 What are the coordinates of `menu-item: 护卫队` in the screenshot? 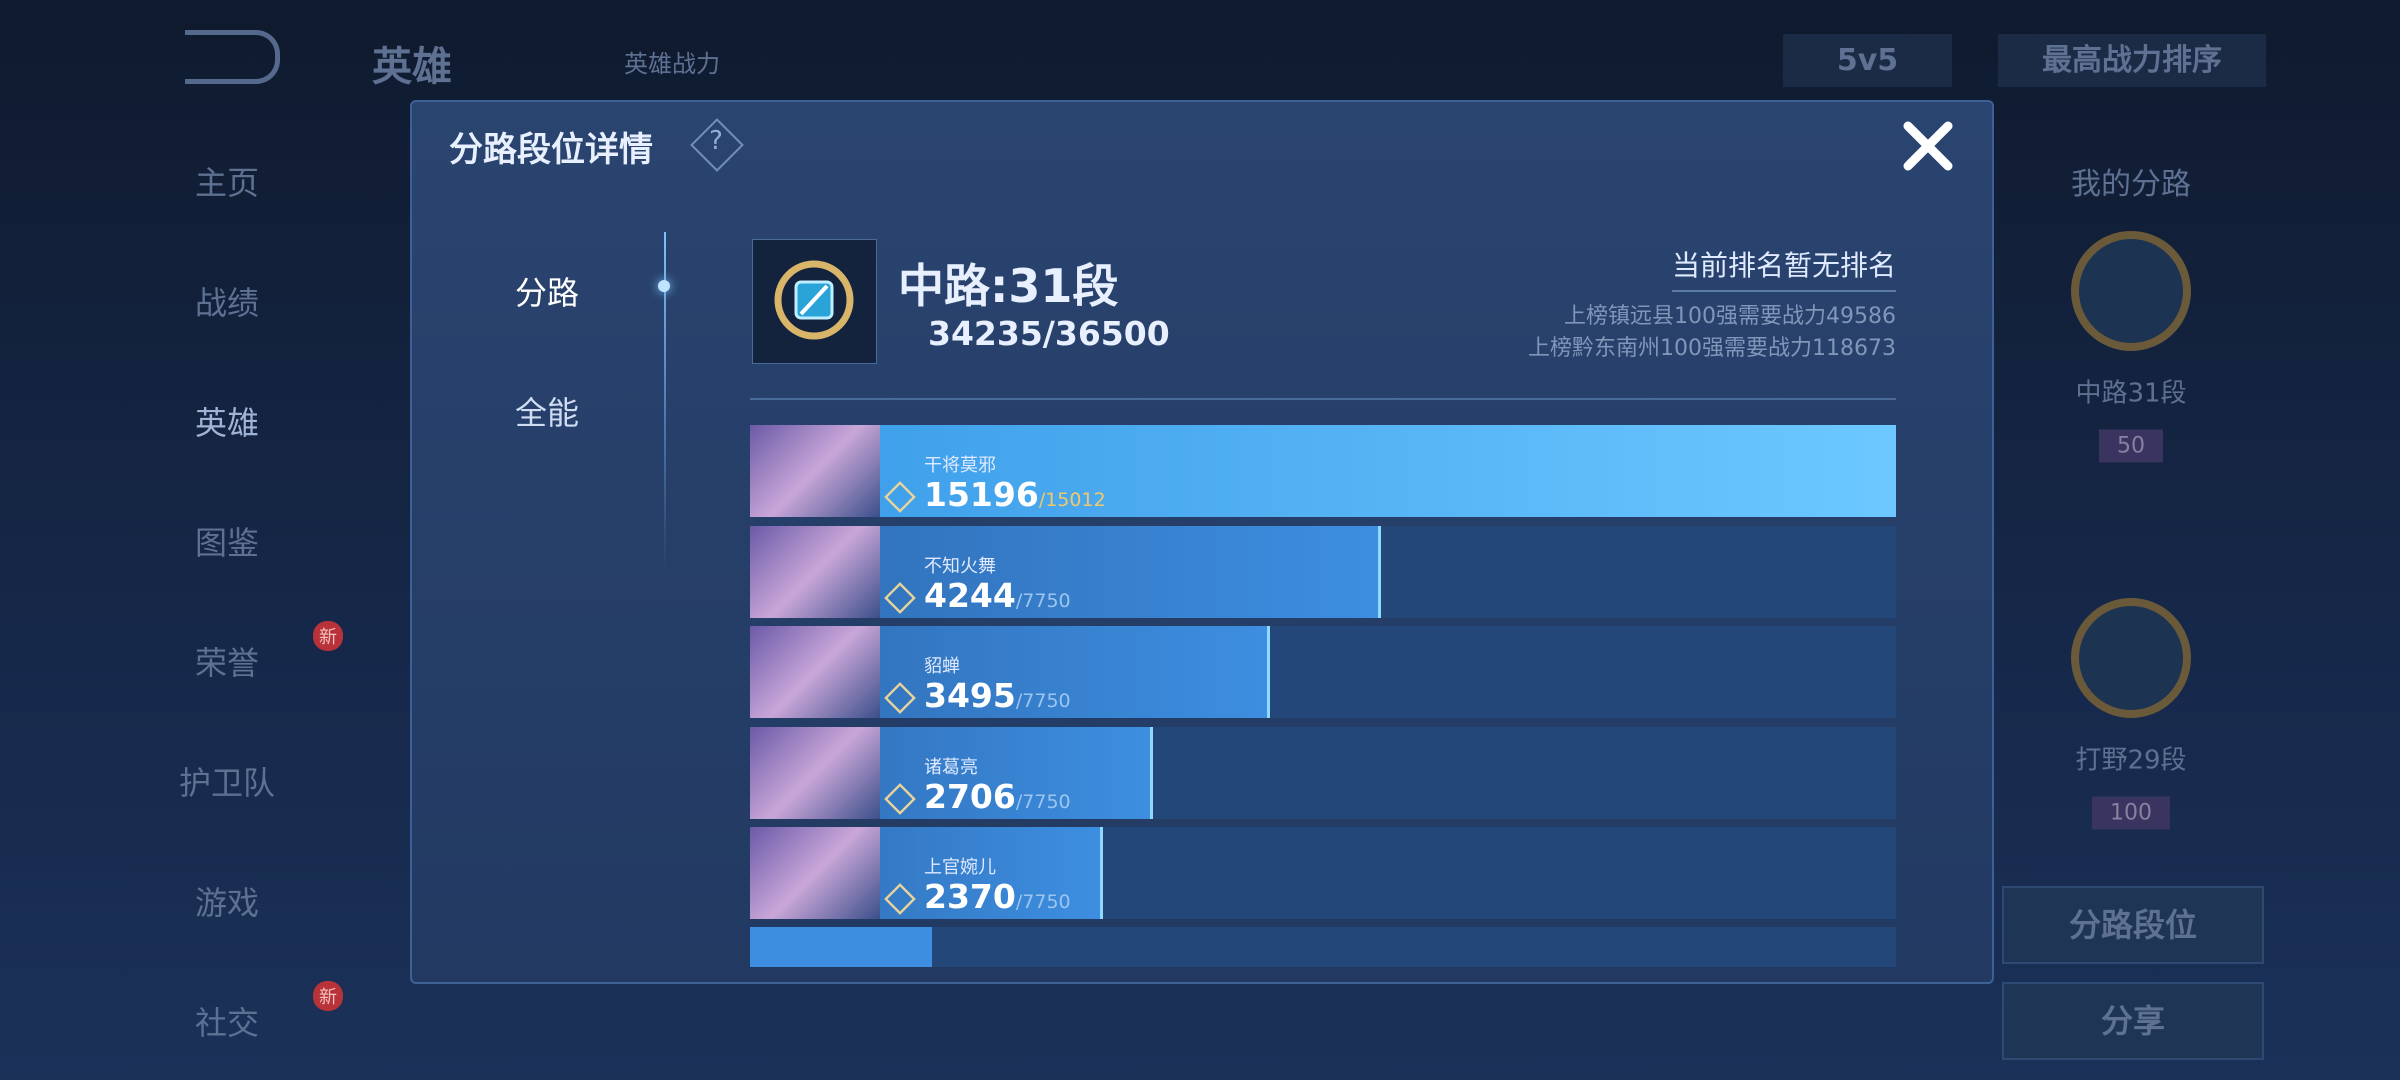 It's located at (227, 783).